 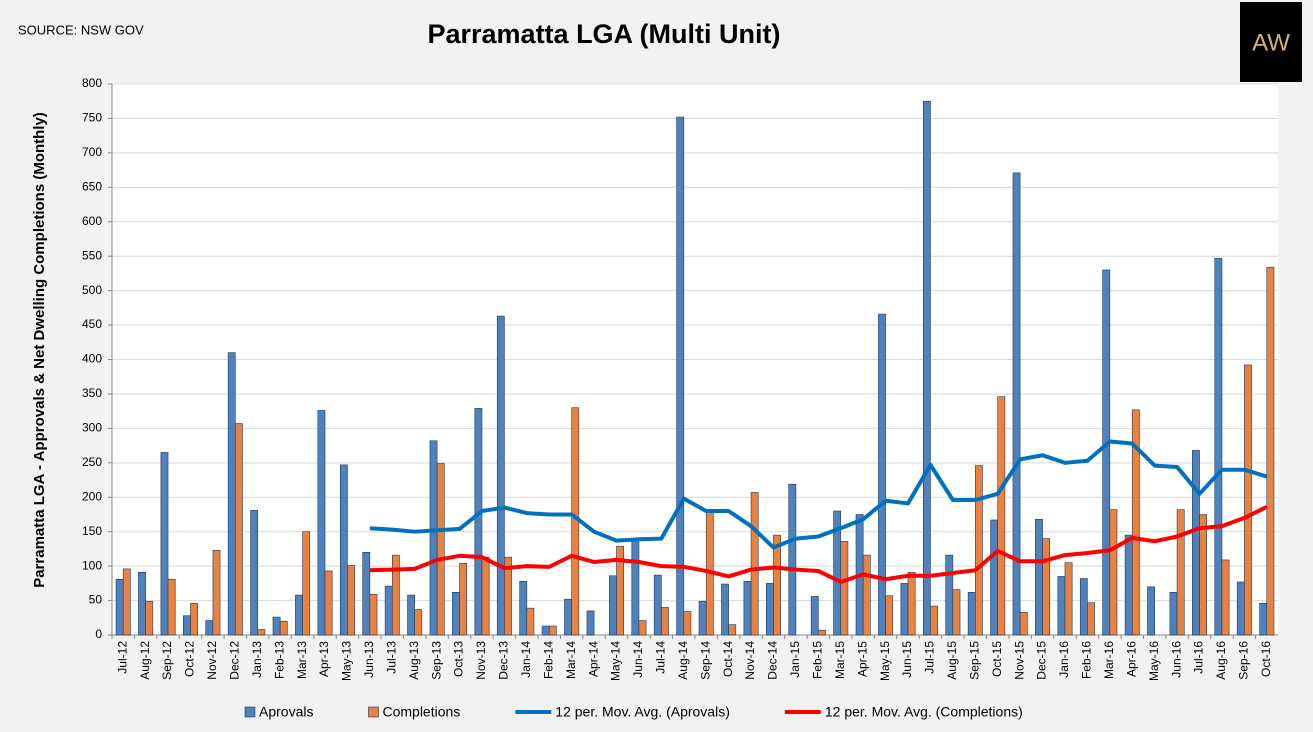 I want to click on x-tick-label: Dec-15, so click(x=1042, y=660).